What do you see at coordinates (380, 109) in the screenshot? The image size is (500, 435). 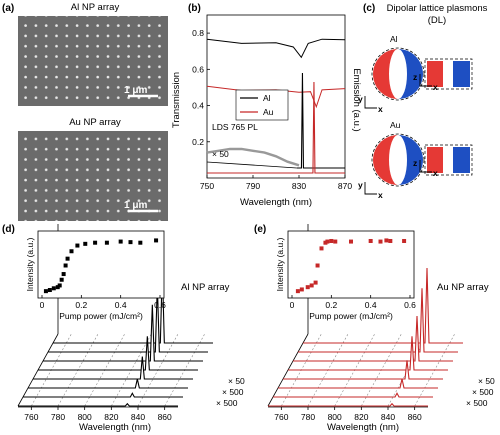 I see `c-axis-x: x` at bounding box center [380, 109].